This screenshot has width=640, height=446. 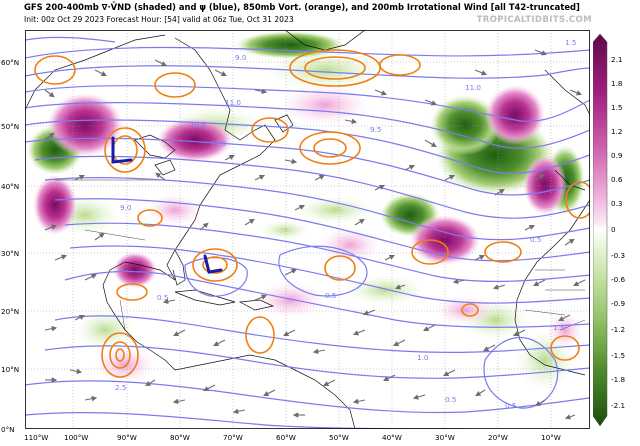 What do you see at coordinates (534, 20) in the screenshot?
I see `credit-watermark: TROPICALTIDBITS.COM` at bounding box center [534, 20].